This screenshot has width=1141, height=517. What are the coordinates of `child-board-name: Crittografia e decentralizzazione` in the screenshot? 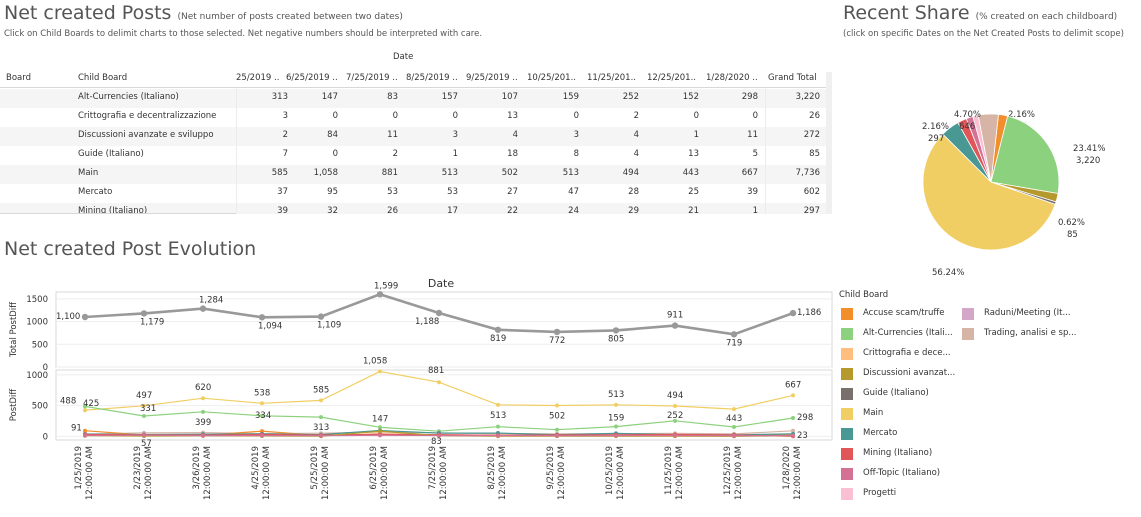 It's located at (147, 116).